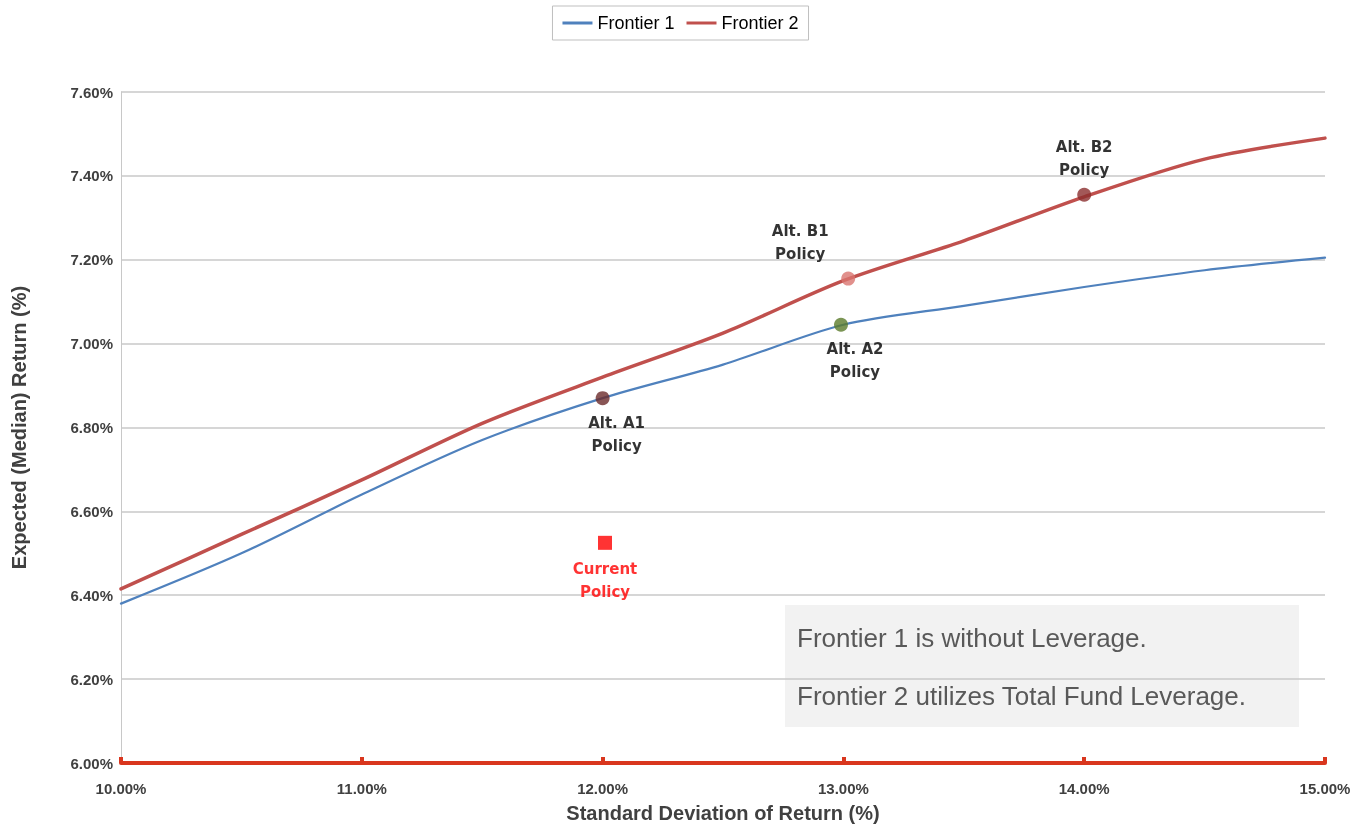 Image resolution: width=1361 pixels, height=833 pixels. I want to click on series-label: Alt. B2 Policy, so click(1084, 159).